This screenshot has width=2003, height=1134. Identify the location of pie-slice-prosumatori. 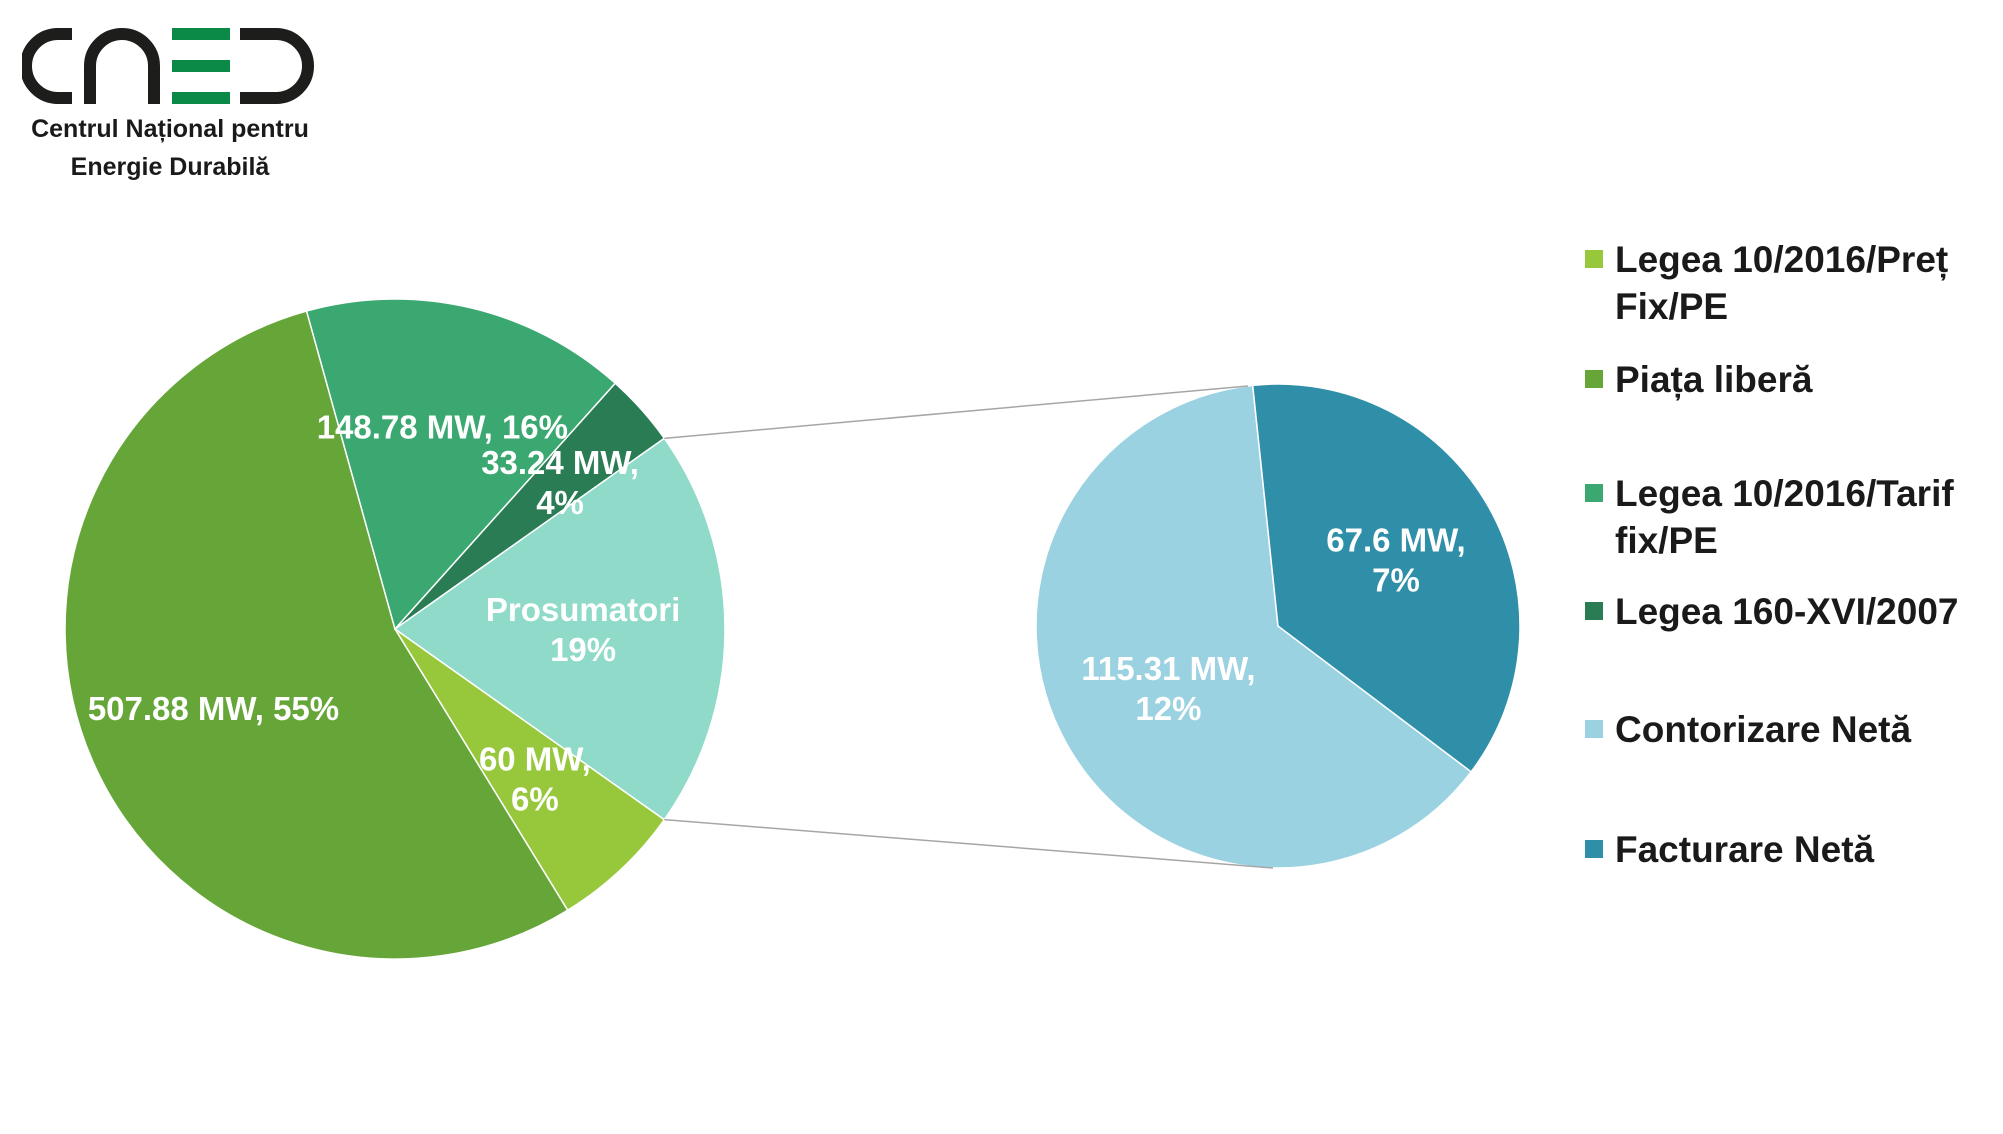
(559, 629).